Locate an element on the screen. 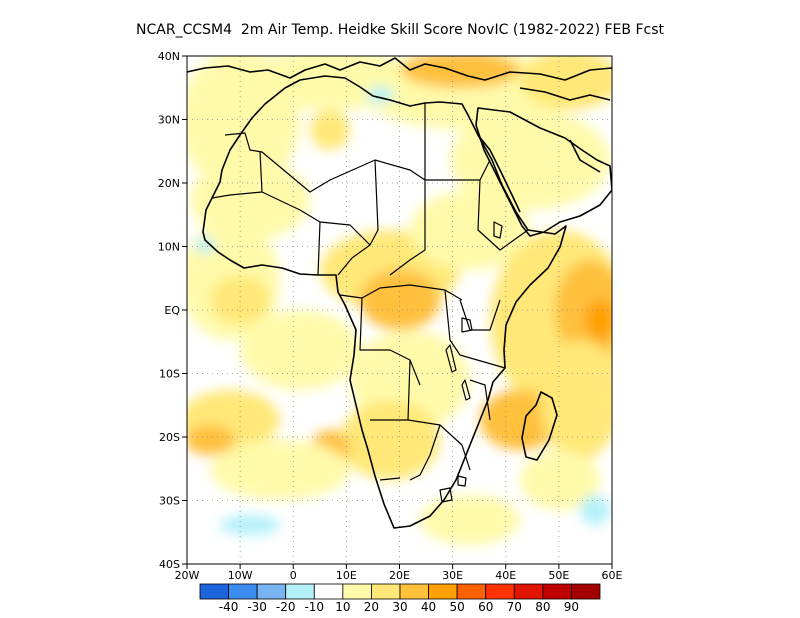  colorbar-label: -10 is located at coordinates (314, 607).